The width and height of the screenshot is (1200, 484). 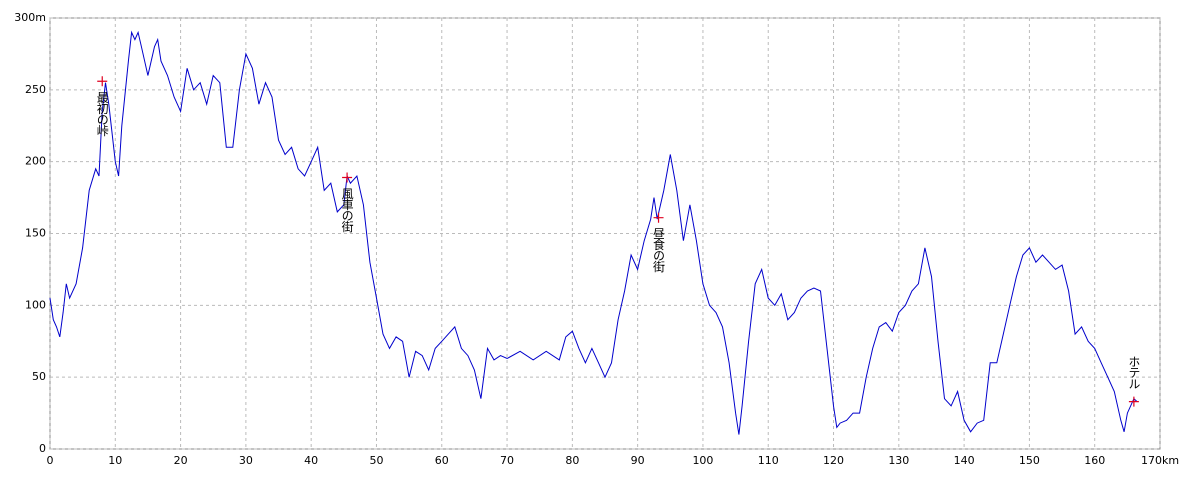 I want to click on x-tick-label: 110, so click(x=768, y=460).